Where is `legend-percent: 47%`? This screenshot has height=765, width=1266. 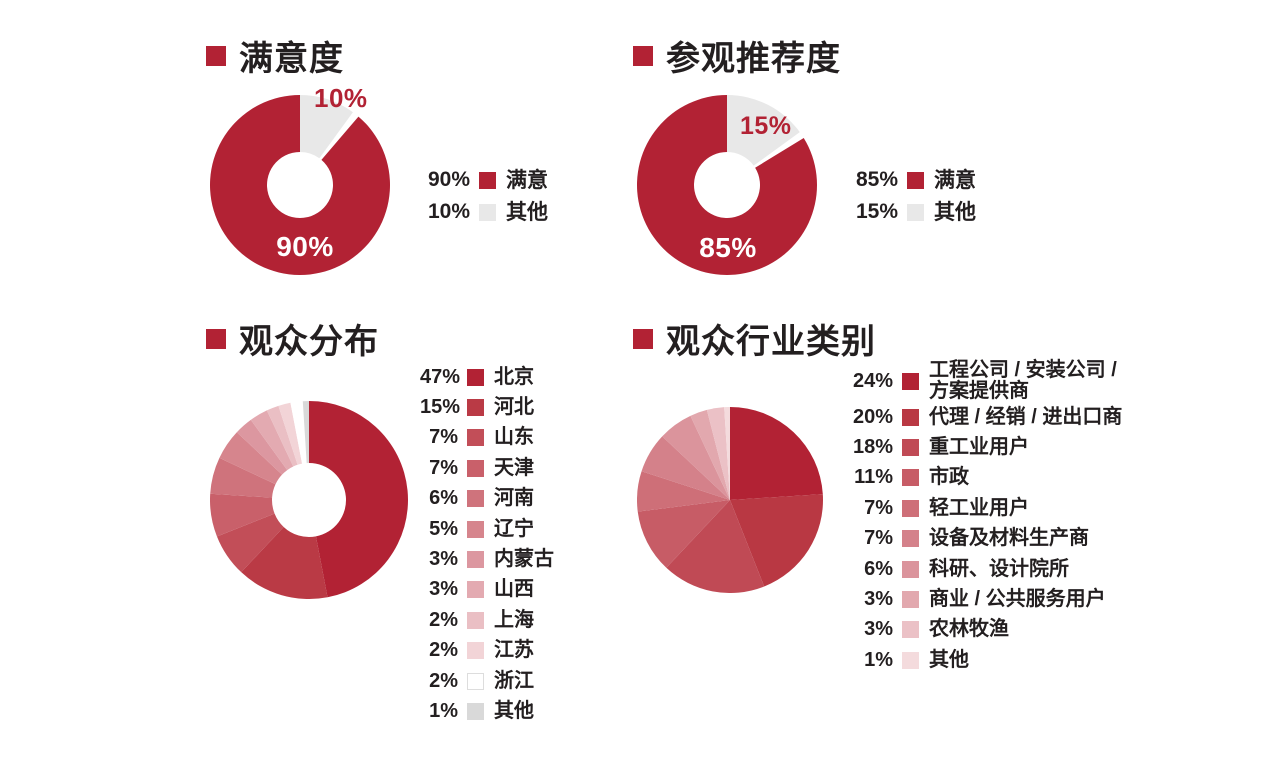 legend-percent: 47% is located at coordinates (440, 376).